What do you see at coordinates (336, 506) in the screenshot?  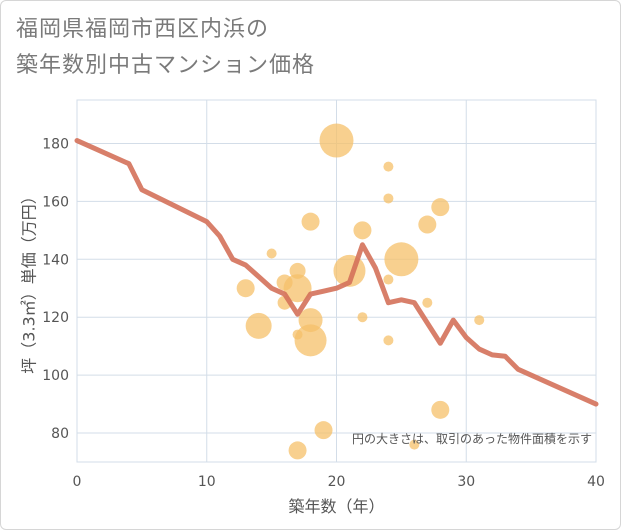 I see `x-axis-title: 築年数（年）` at bounding box center [336, 506].